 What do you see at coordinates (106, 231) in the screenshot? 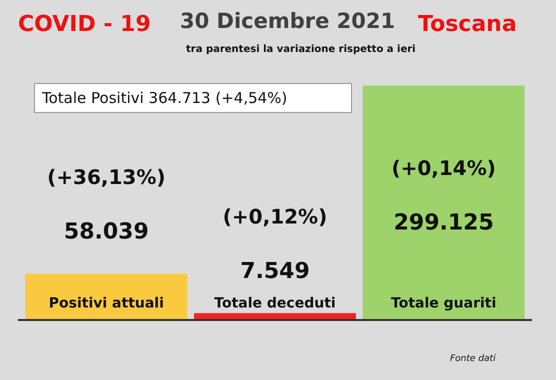
I see `data-label: 58.039` at bounding box center [106, 231].